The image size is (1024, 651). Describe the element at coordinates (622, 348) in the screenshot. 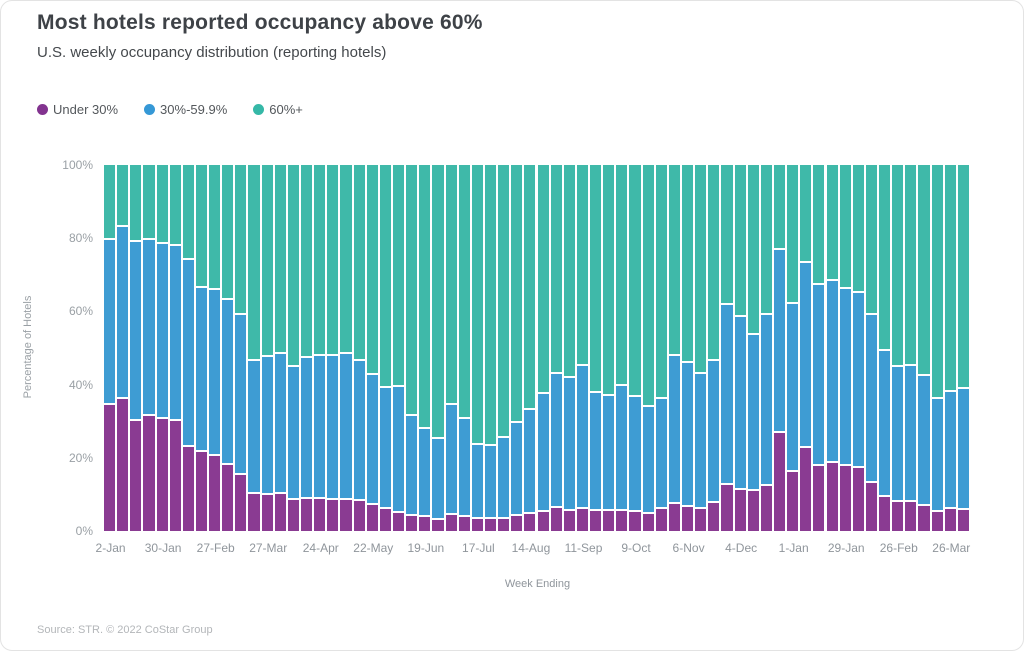

I see `bar-2-Oct` at that location.